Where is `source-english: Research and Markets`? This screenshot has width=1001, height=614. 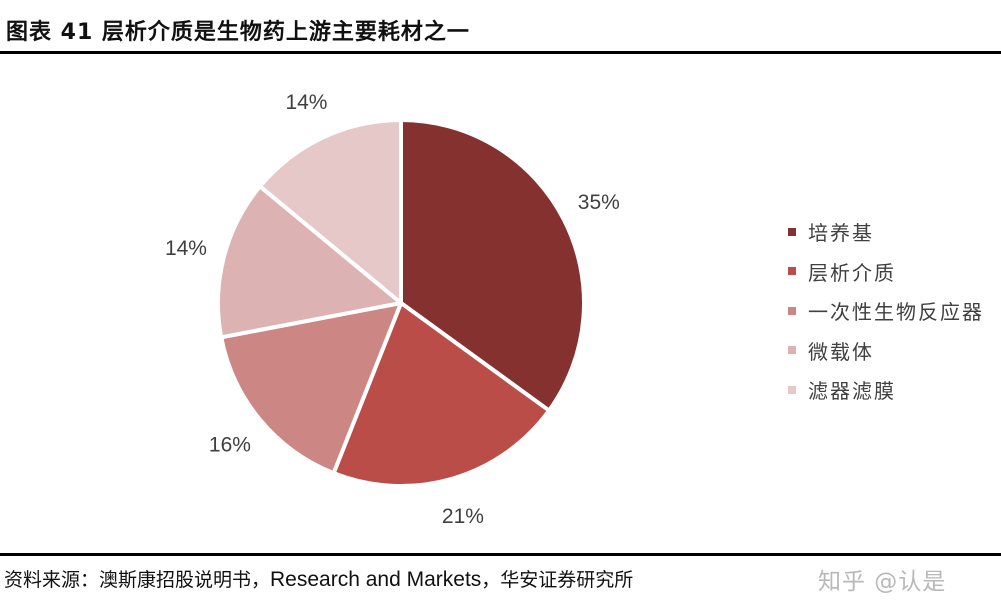 source-english: Research and Markets is located at coordinates (376, 579).